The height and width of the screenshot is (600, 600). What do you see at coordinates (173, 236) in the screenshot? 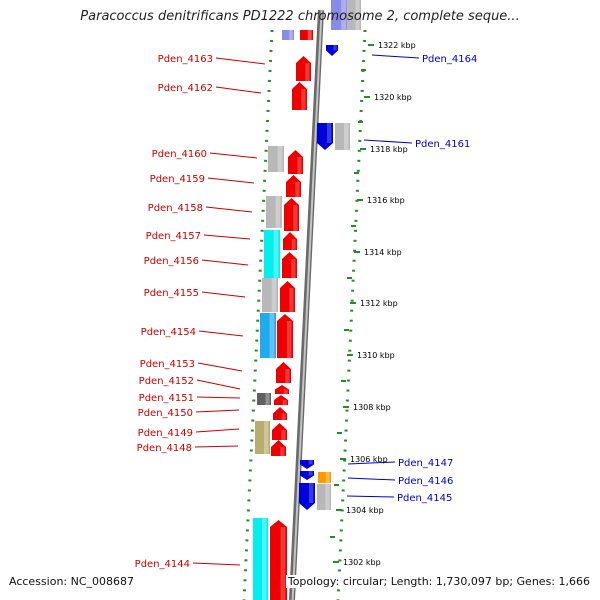
I see `gene-label: Pden_4157` at bounding box center [173, 236].